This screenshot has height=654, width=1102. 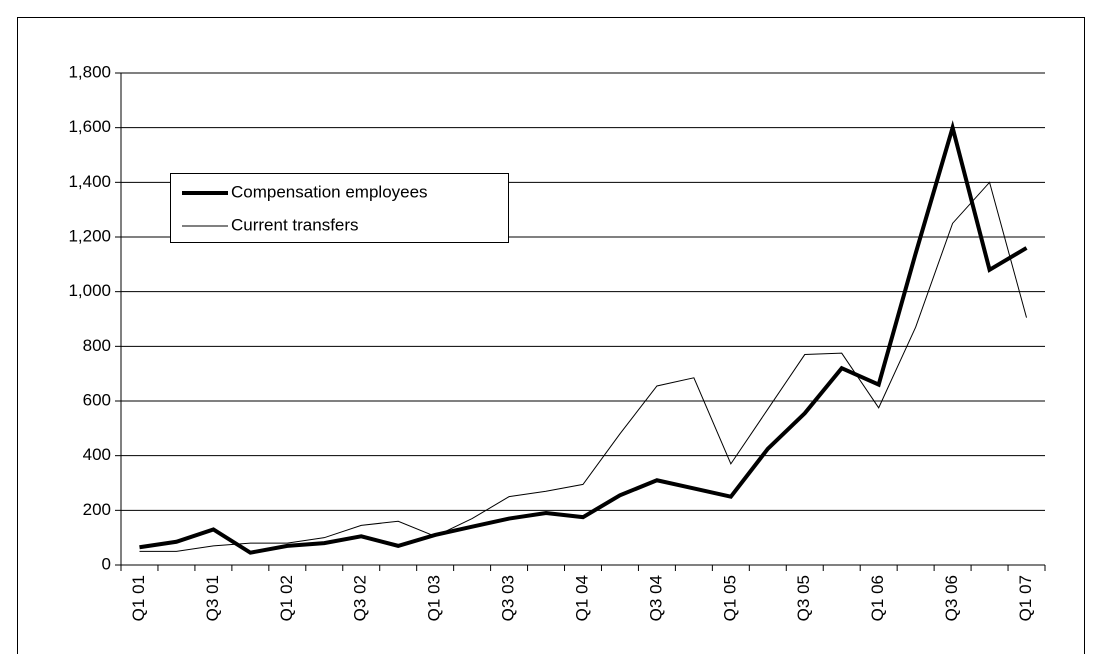 I want to click on y-tick-label: 200, so click(x=97, y=509).